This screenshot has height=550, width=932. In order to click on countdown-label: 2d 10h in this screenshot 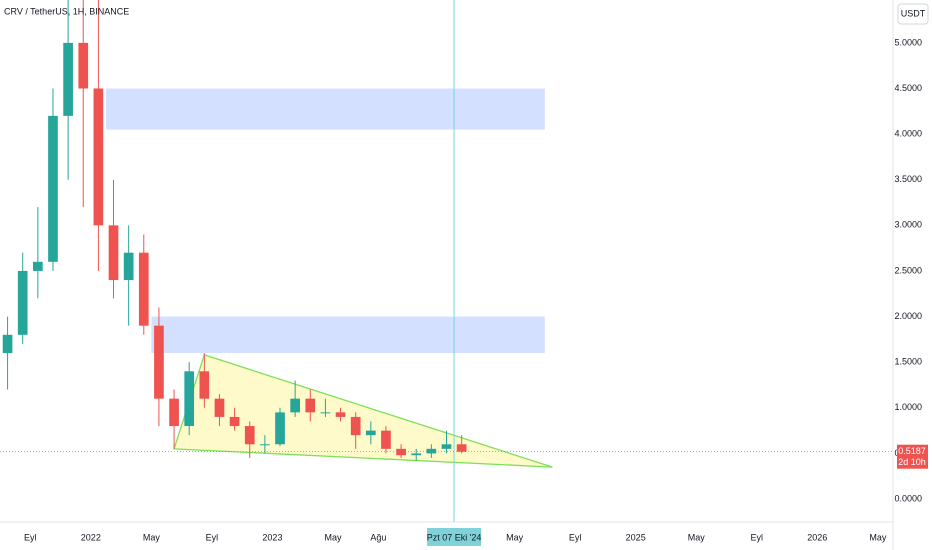, I will do `click(912, 462)`.